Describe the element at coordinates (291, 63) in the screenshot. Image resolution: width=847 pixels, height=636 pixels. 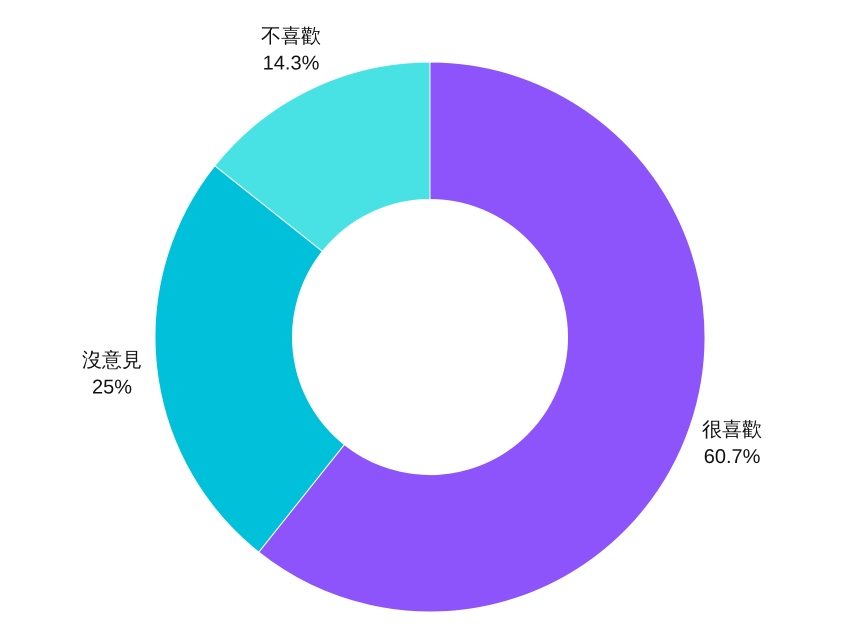
I see `data-label: 14.3%` at that location.